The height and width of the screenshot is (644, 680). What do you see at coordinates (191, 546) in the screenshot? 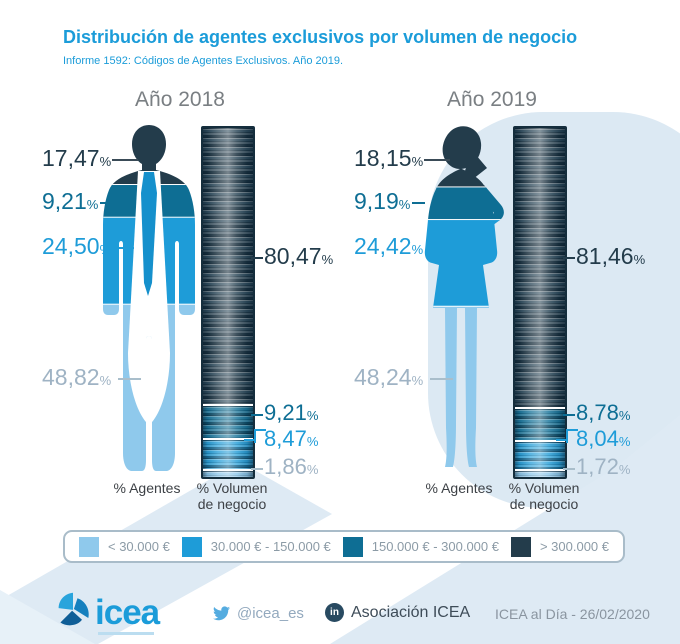
I see `legend-swatch-30k-150k` at bounding box center [191, 546].